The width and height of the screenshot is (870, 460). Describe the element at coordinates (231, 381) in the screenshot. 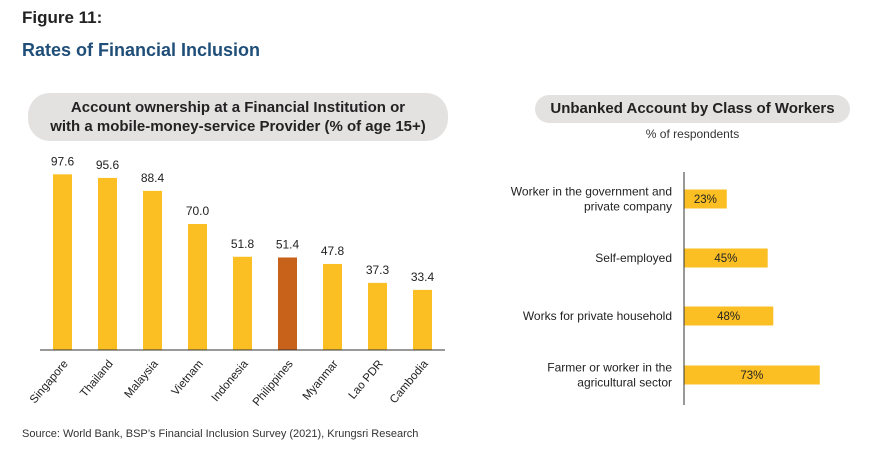

I see `x-tick-label: Indonesia` at that location.